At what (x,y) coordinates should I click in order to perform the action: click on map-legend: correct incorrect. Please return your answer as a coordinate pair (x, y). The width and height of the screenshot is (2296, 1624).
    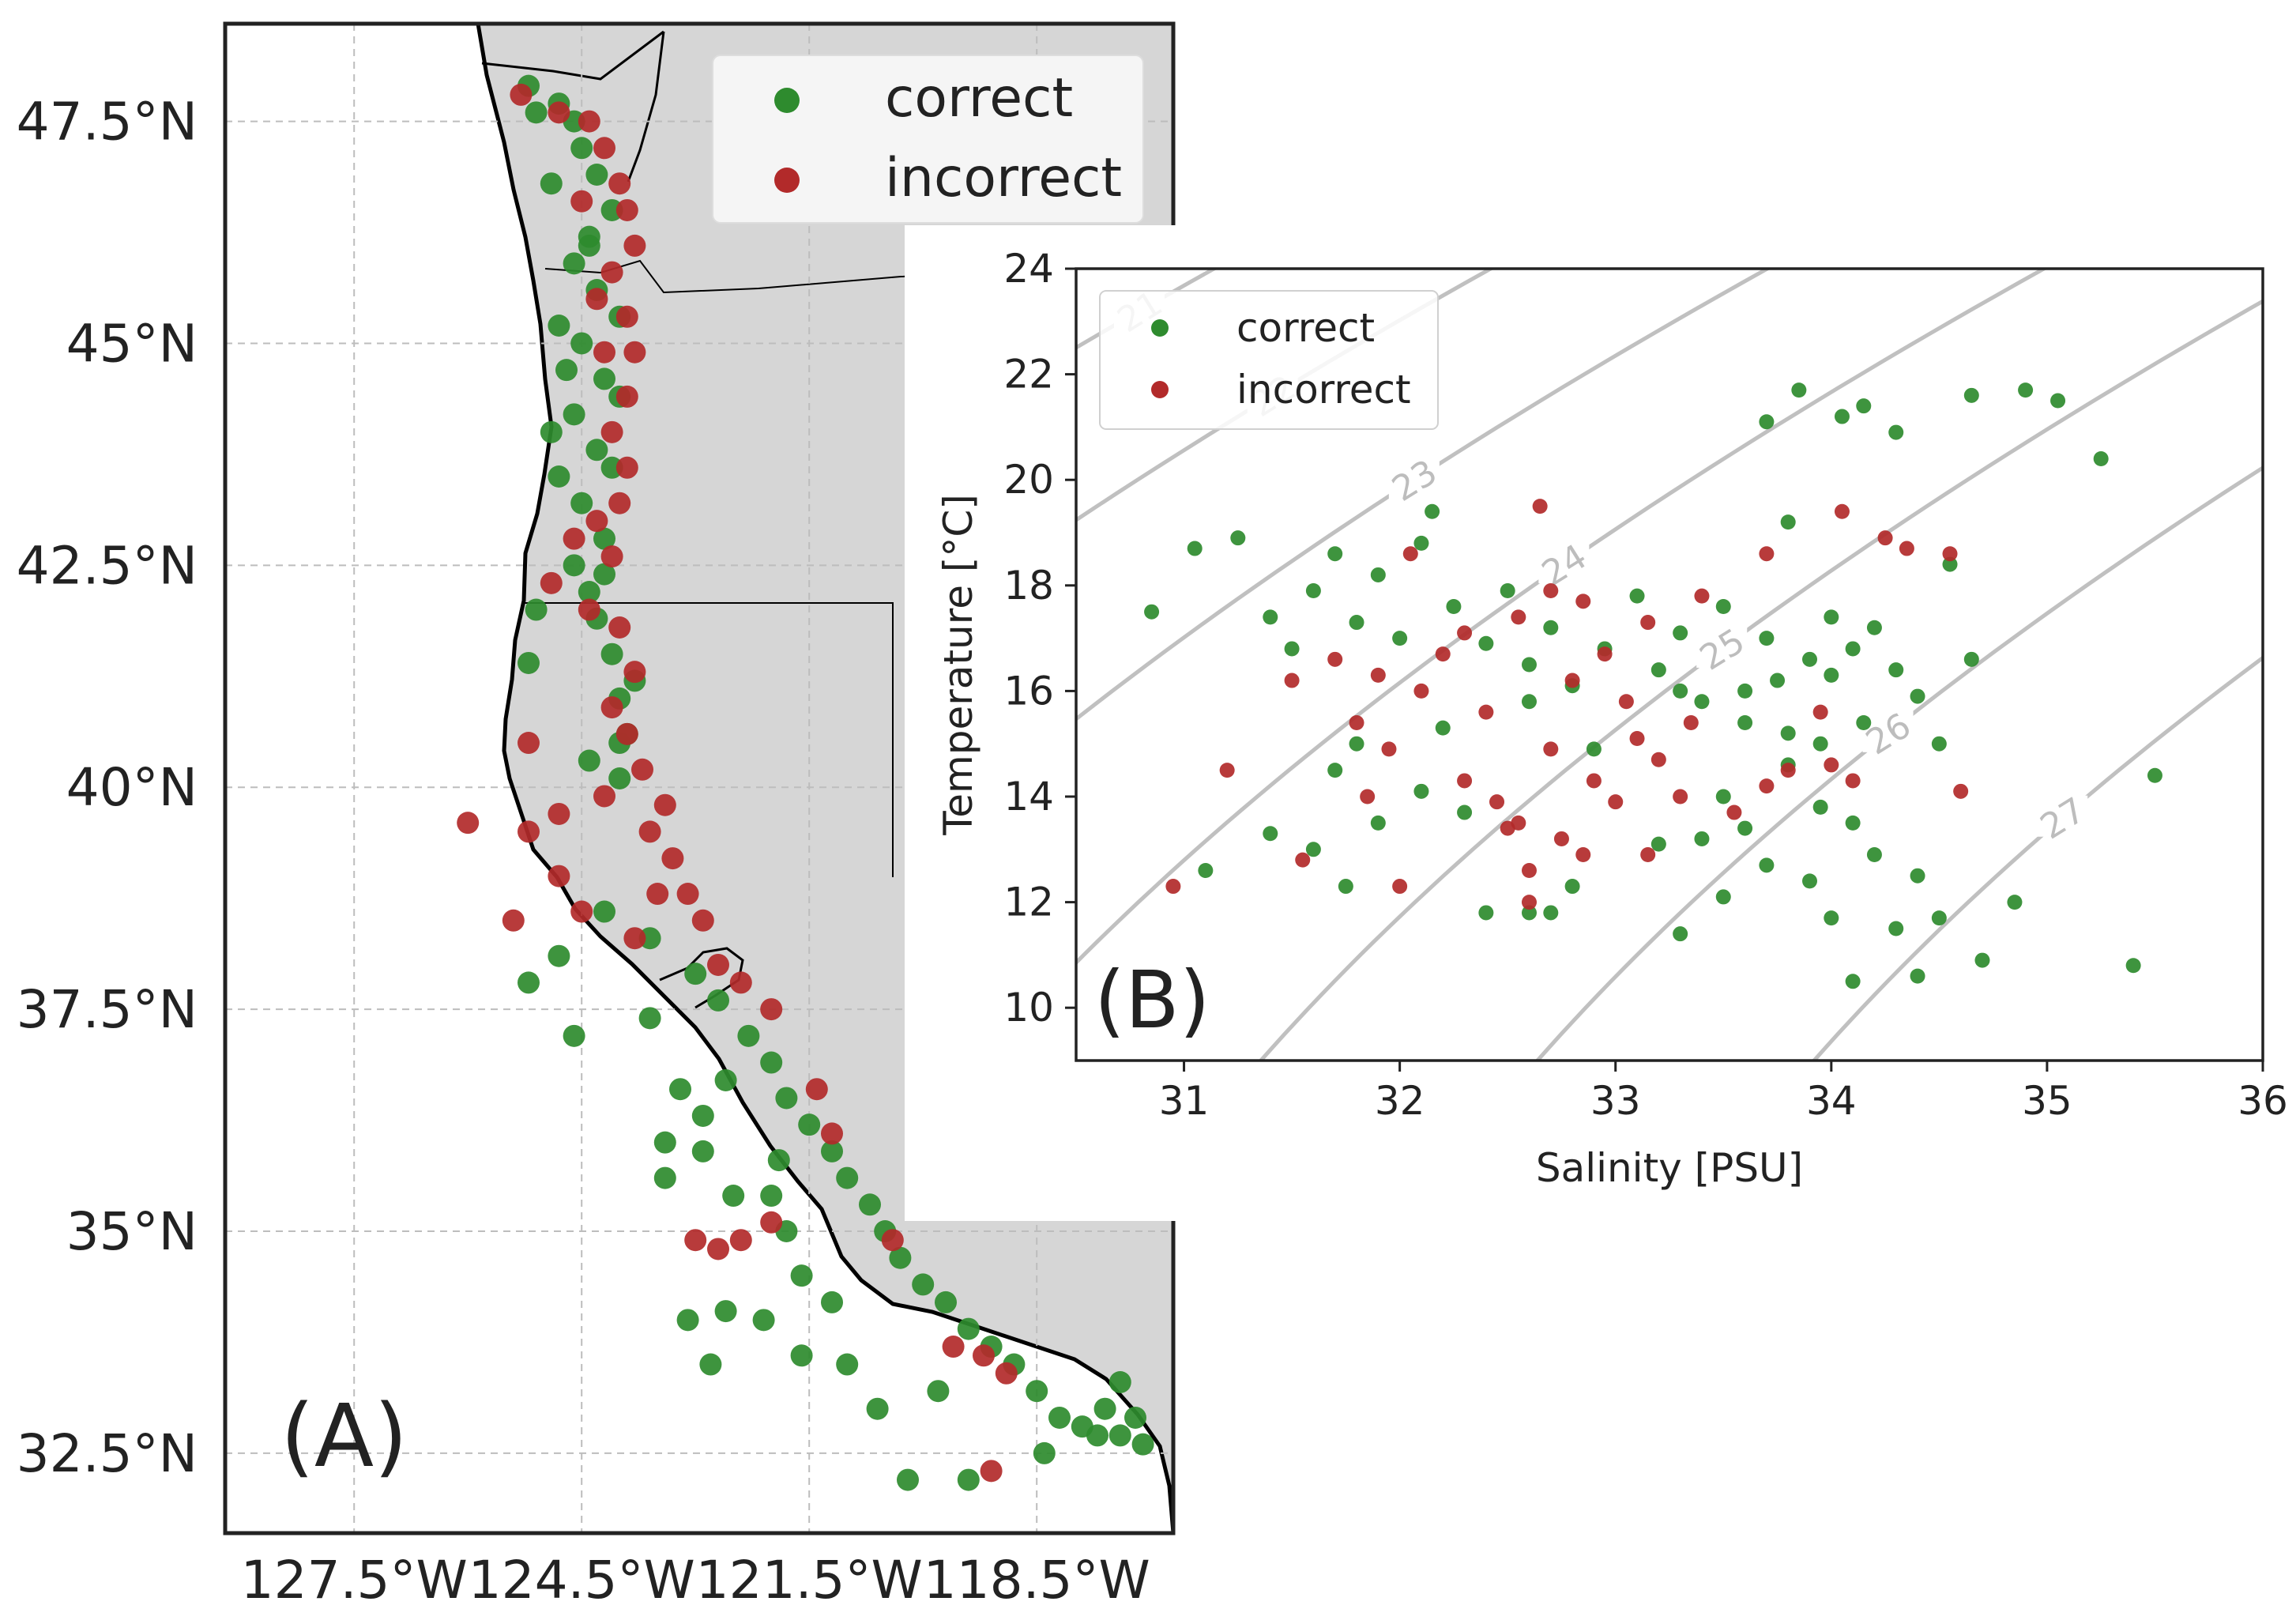
    Looking at the image, I should click on (928, 139).